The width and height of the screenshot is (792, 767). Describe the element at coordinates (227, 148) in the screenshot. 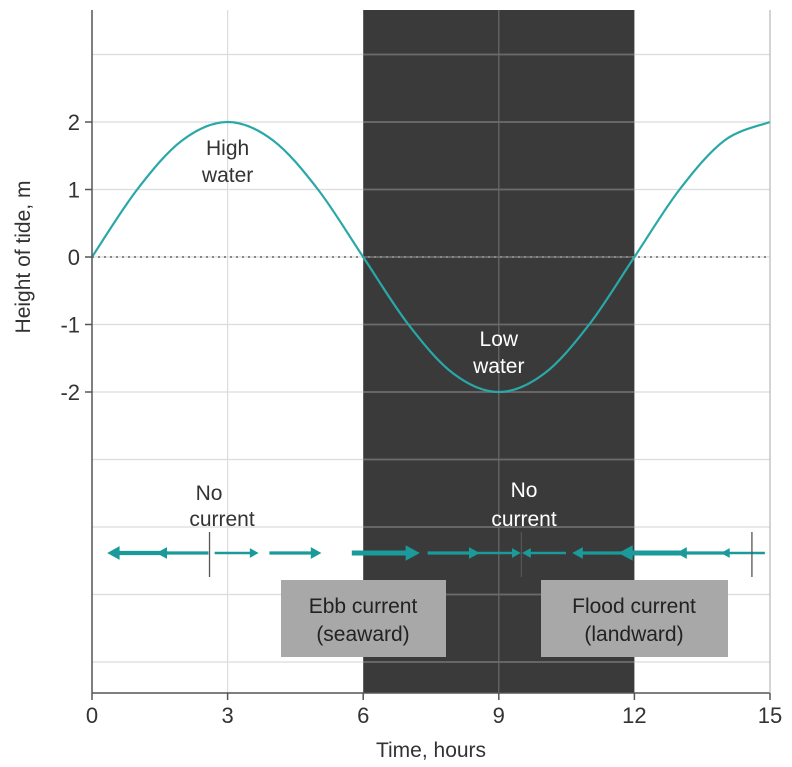

I see `high-water-label: High` at that location.